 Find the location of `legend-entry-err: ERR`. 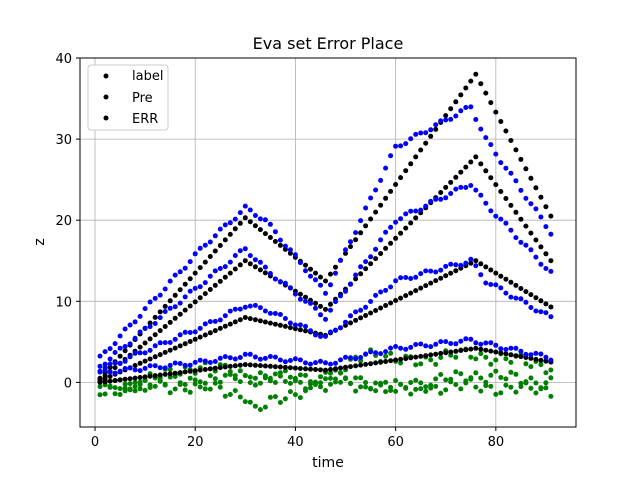

legend-entry-err: ERR is located at coordinates (145, 119).